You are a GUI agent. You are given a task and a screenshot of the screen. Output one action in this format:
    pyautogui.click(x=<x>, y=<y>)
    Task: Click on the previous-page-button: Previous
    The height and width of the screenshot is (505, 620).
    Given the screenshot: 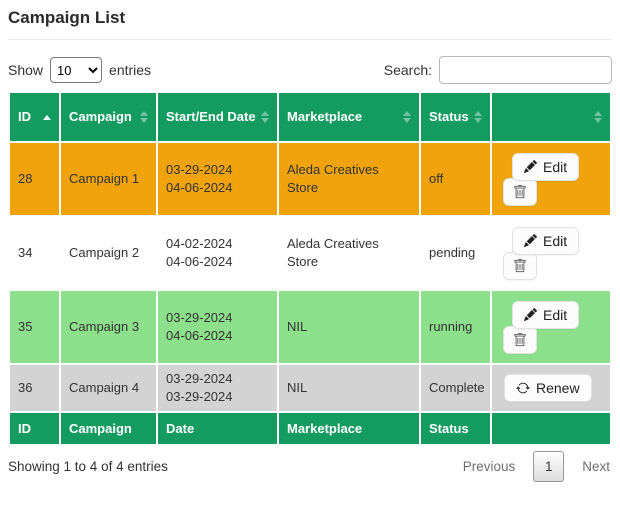 What is the action you would take?
    pyautogui.click(x=489, y=466)
    